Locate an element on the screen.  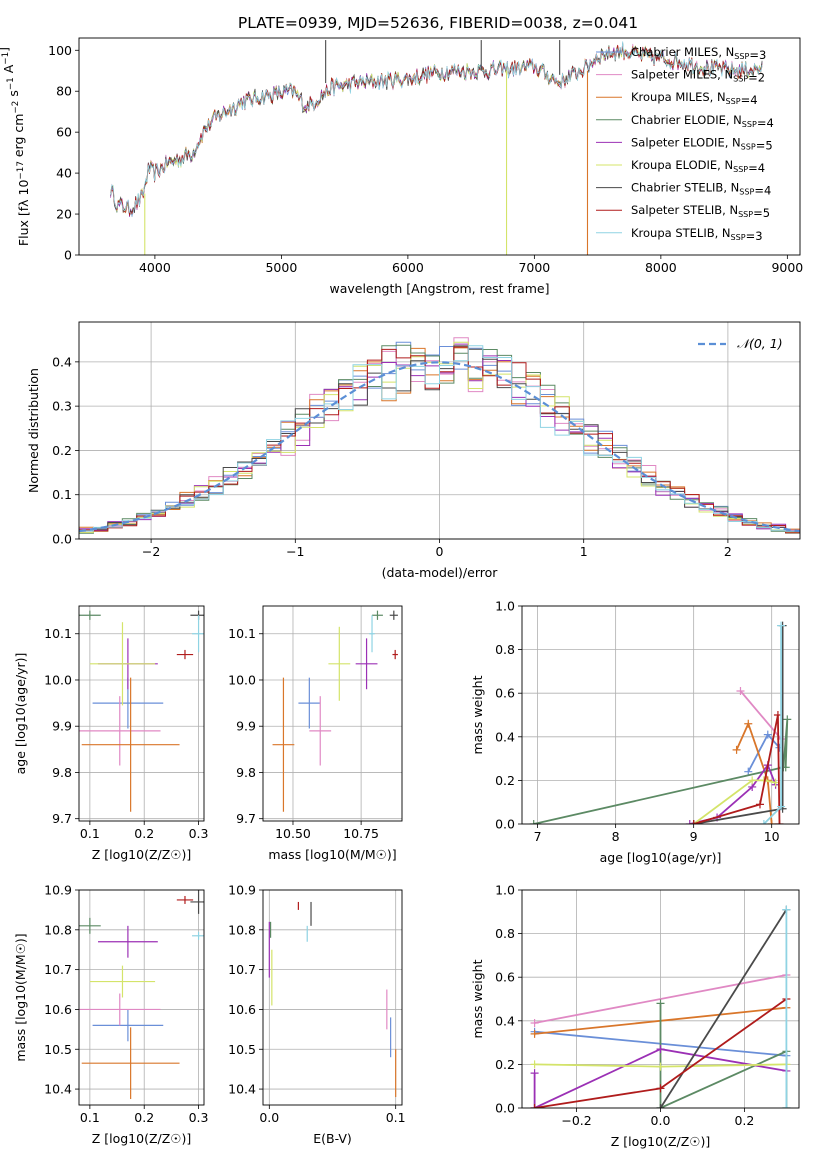
x-tick-label: 9000 is located at coordinates (787, 267).